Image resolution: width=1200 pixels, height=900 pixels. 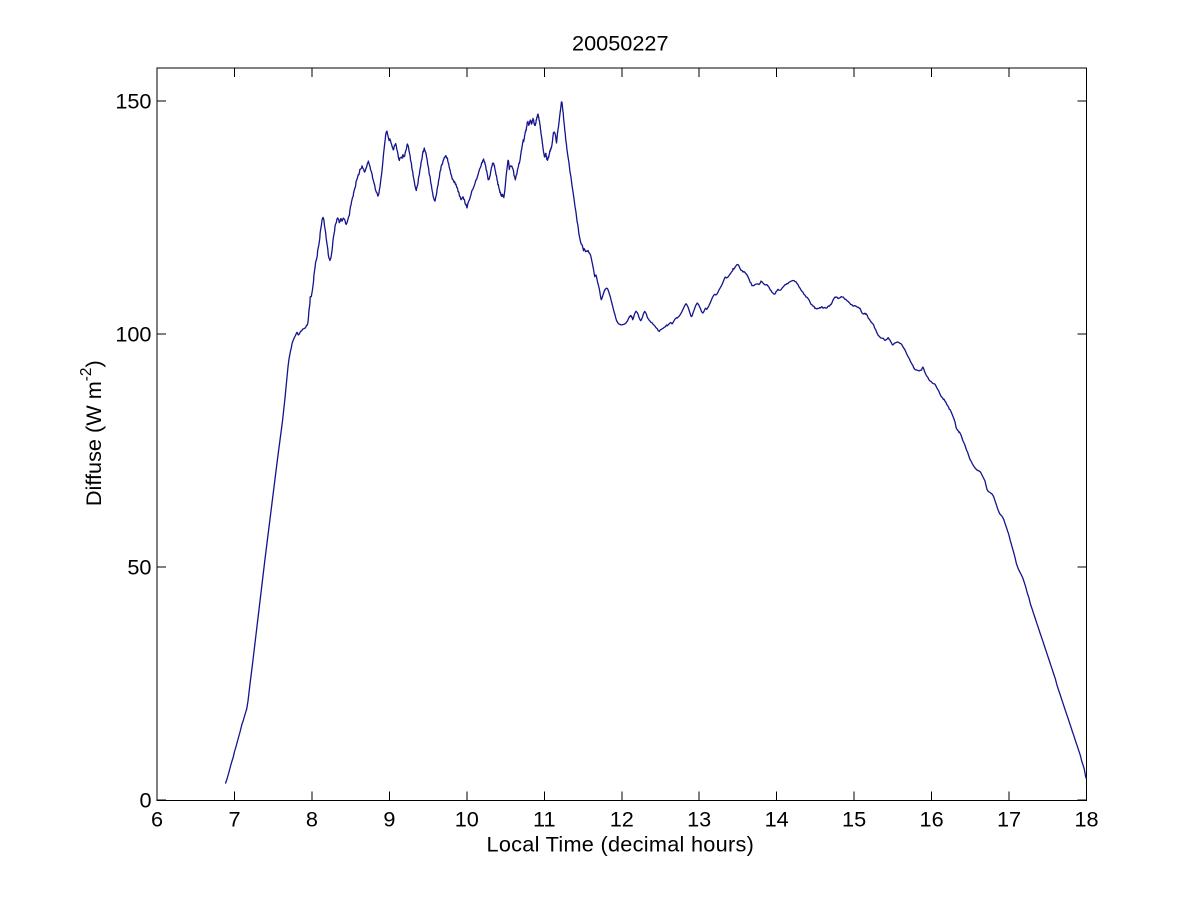 What do you see at coordinates (699, 819) in the screenshot?
I see `svg-text: 13` at bounding box center [699, 819].